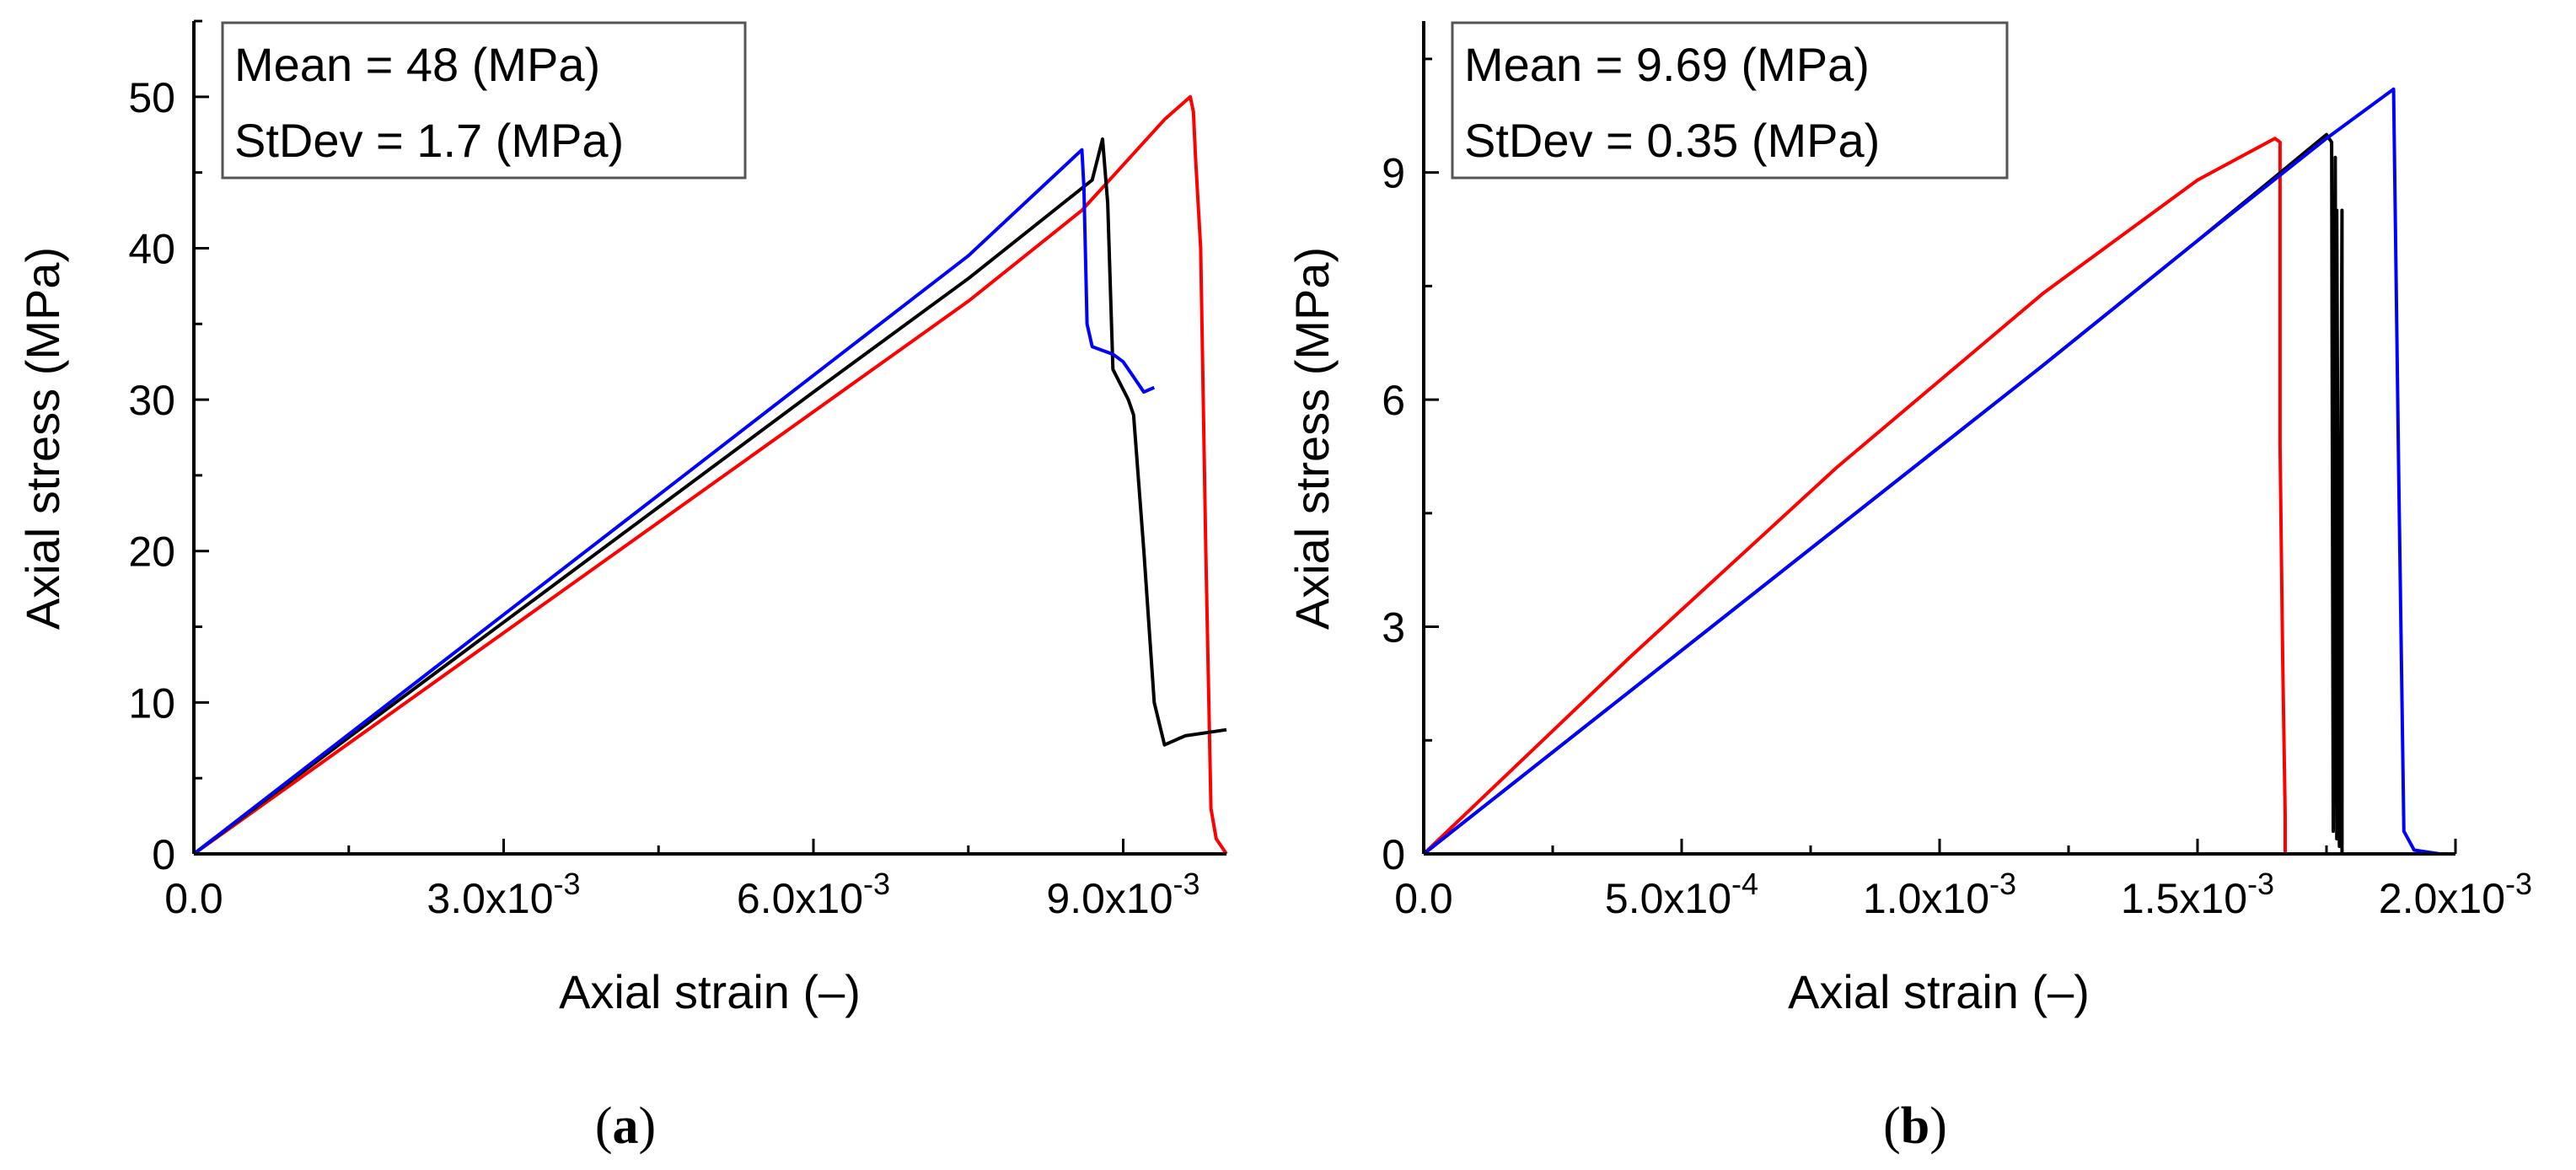 Image resolution: width=2576 pixels, height=1170 pixels. I want to click on y-tick-label-a: 40, so click(151, 248).